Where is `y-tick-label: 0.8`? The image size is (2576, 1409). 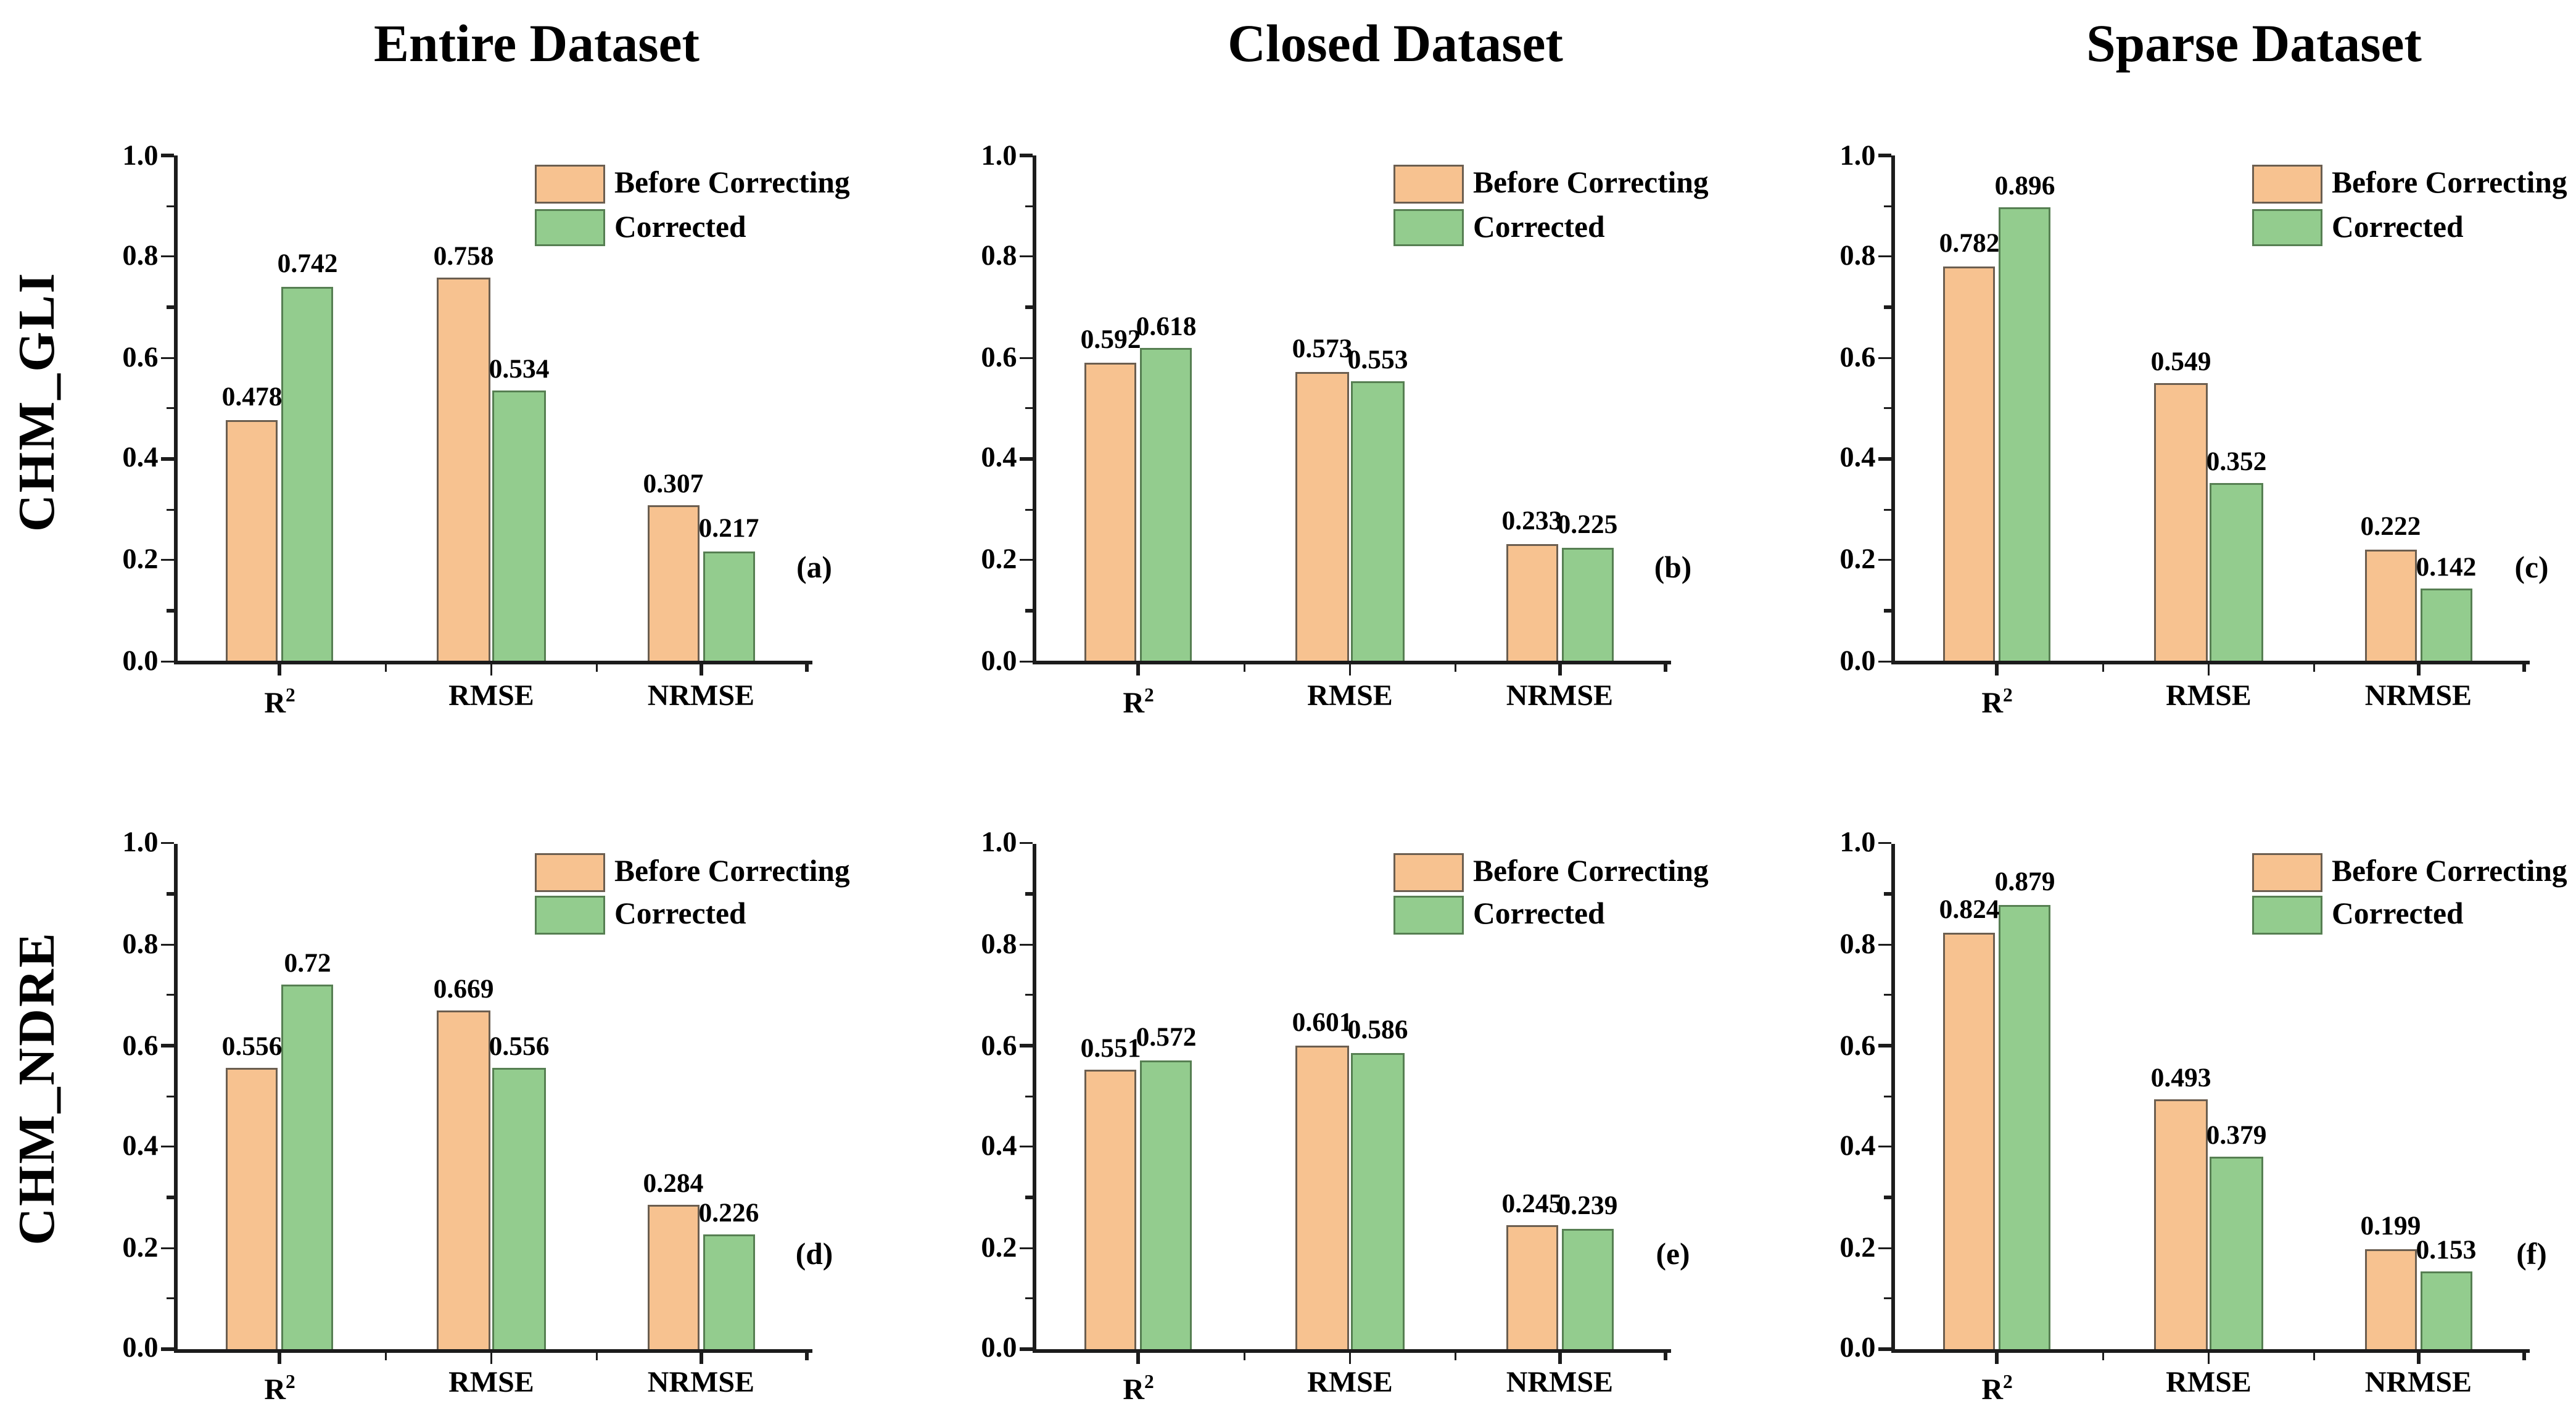 y-tick-label: 0.8 is located at coordinates (140, 944).